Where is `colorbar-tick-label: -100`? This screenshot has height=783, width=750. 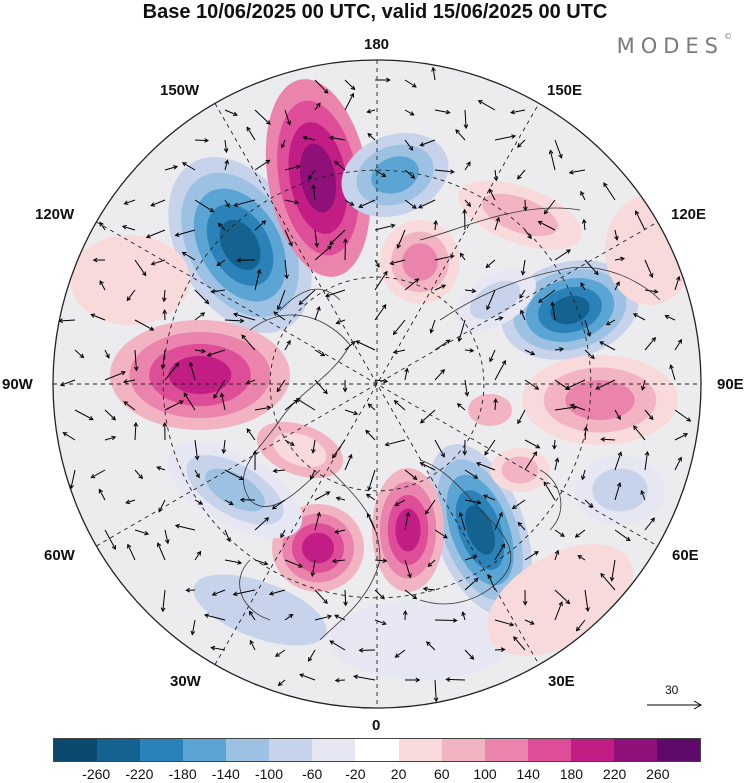 colorbar-tick-label: -100 is located at coordinates (269, 774).